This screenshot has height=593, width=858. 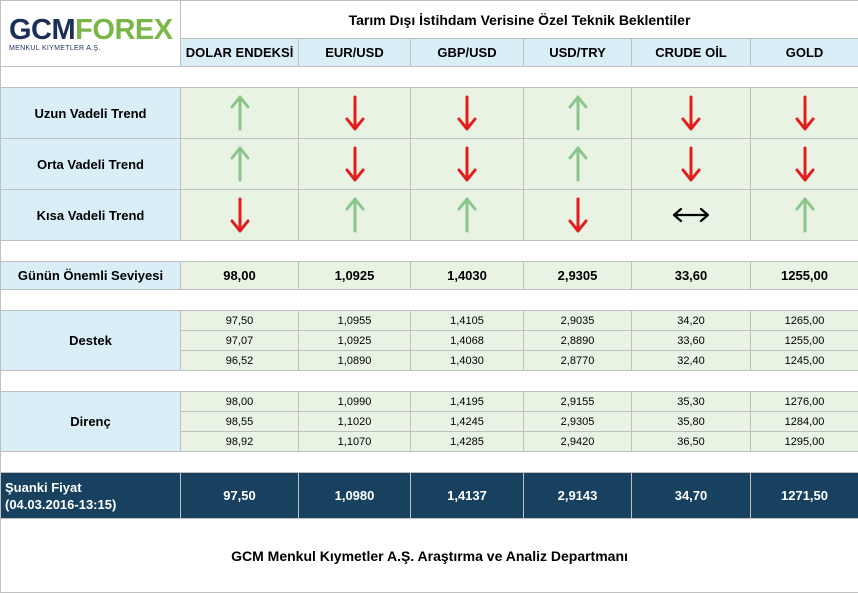 I want to click on logo: GCMFOREX MENKUL KIYMETLER A.Ş., so click(x=91, y=34).